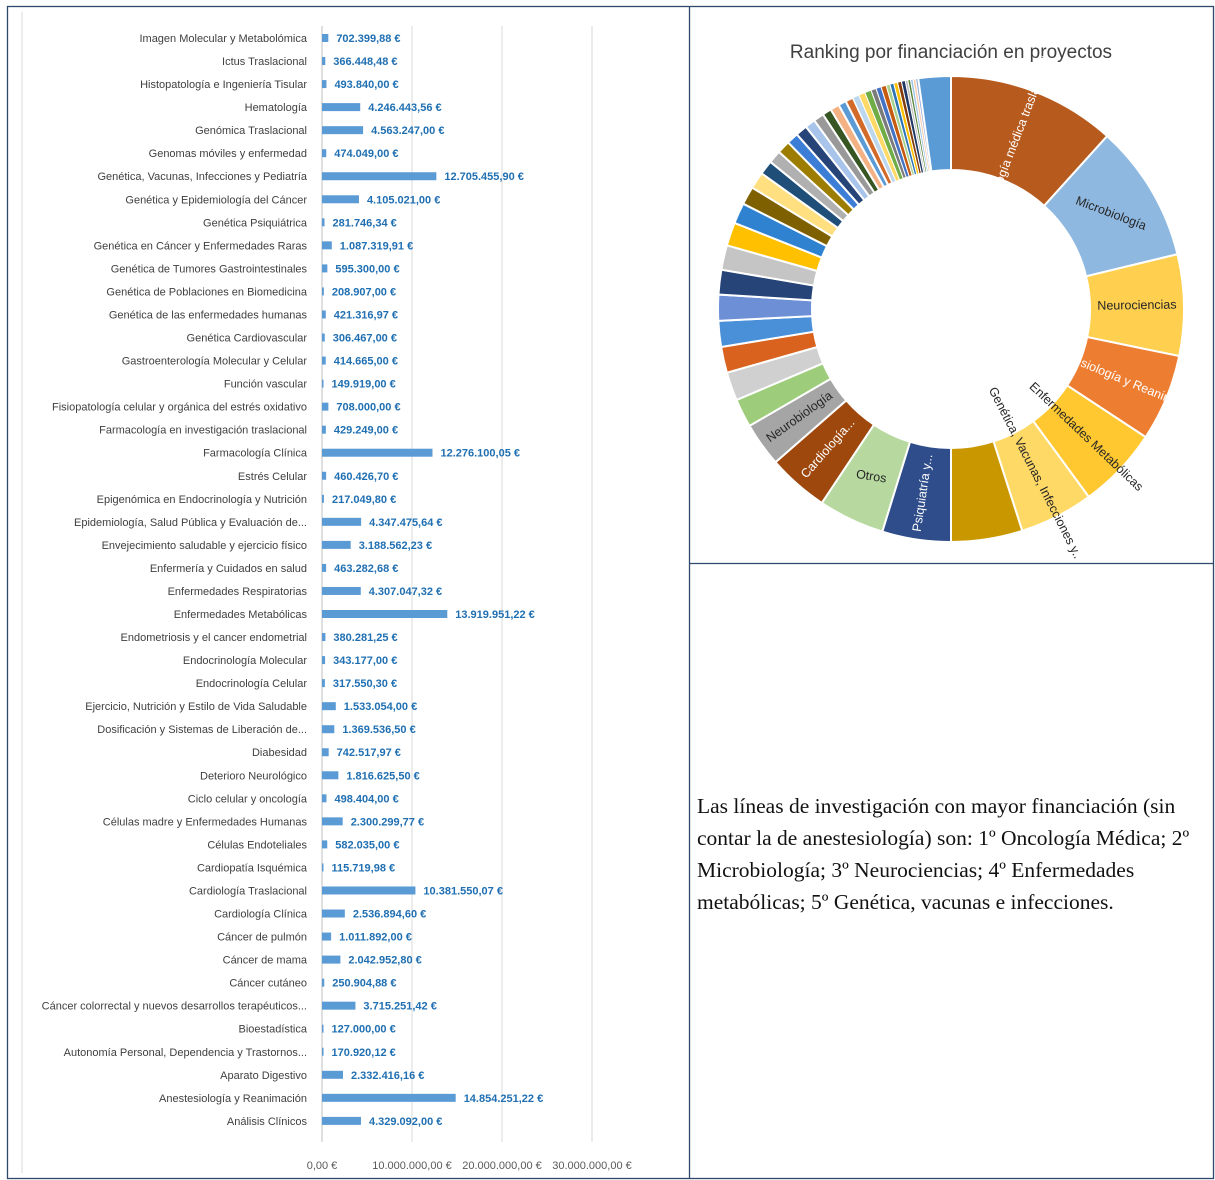  What do you see at coordinates (216, 200) in the screenshot?
I see `category-label: Genética y Epidemiología del Cáncer` at bounding box center [216, 200].